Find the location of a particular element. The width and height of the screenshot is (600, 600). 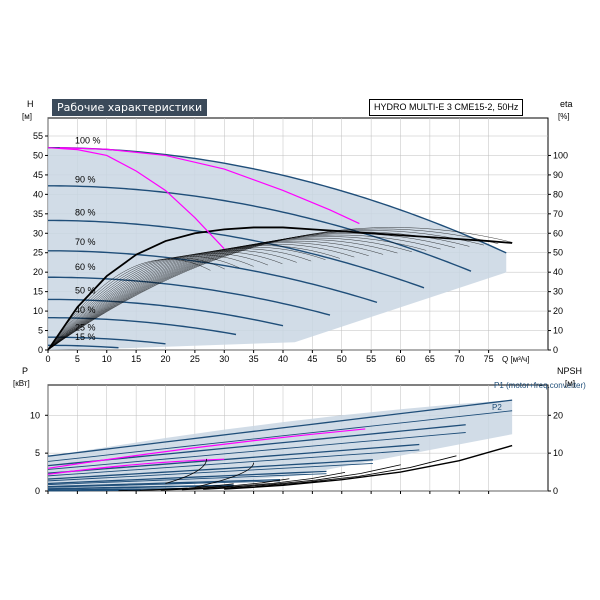

speed-label: 15 % is located at coordinates (85, 337).